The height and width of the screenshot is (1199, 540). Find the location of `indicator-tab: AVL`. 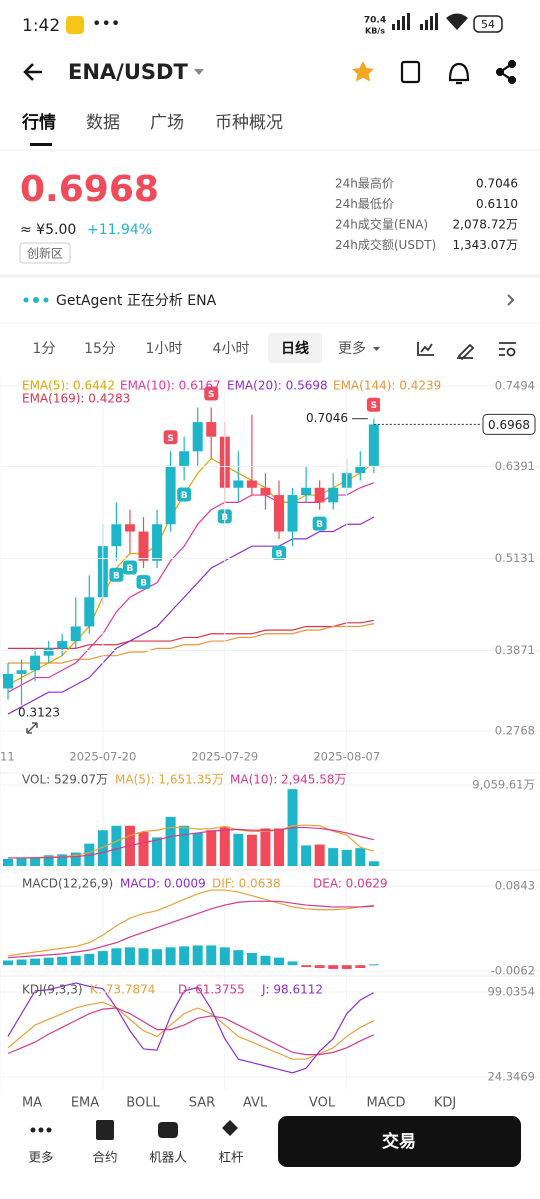

indicator-tab: AVL is located at coordinates (255, 1103).